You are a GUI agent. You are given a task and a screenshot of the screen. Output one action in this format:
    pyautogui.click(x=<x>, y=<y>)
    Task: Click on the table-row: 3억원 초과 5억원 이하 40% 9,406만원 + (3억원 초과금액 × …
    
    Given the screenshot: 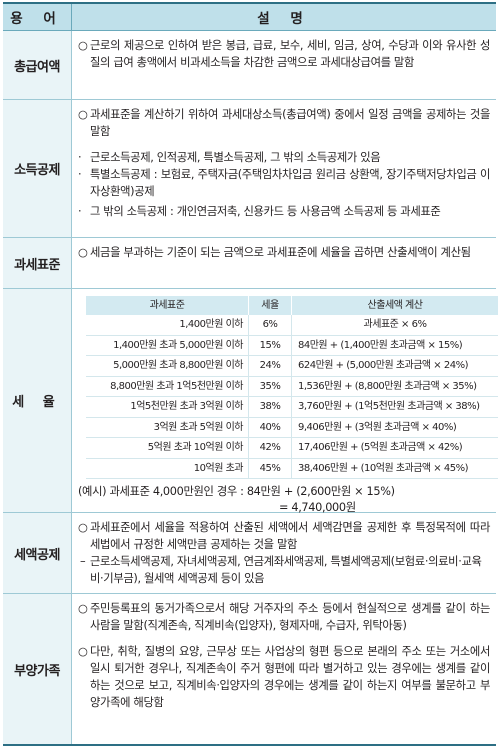 What is the action you would take?
    pyautogui.click(x=292, y=427)
    